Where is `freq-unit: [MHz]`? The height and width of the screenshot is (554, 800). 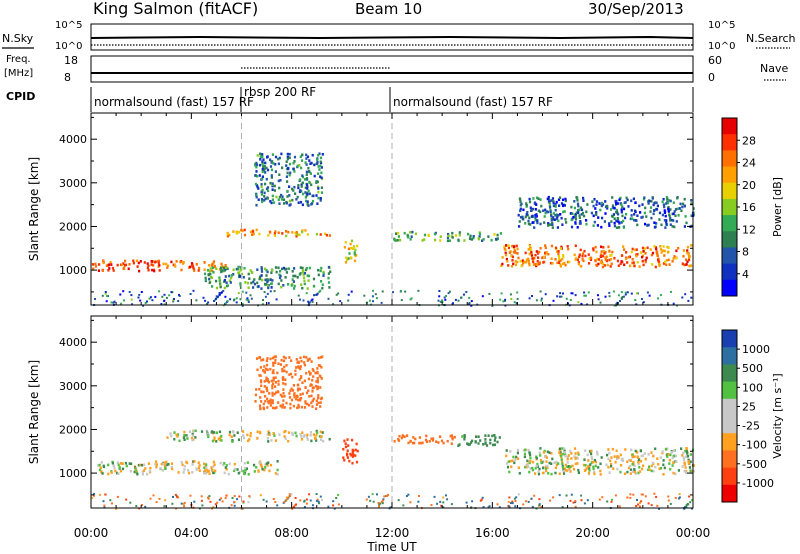 freq-unit: [MHz] is located at coordinates (18, 73).